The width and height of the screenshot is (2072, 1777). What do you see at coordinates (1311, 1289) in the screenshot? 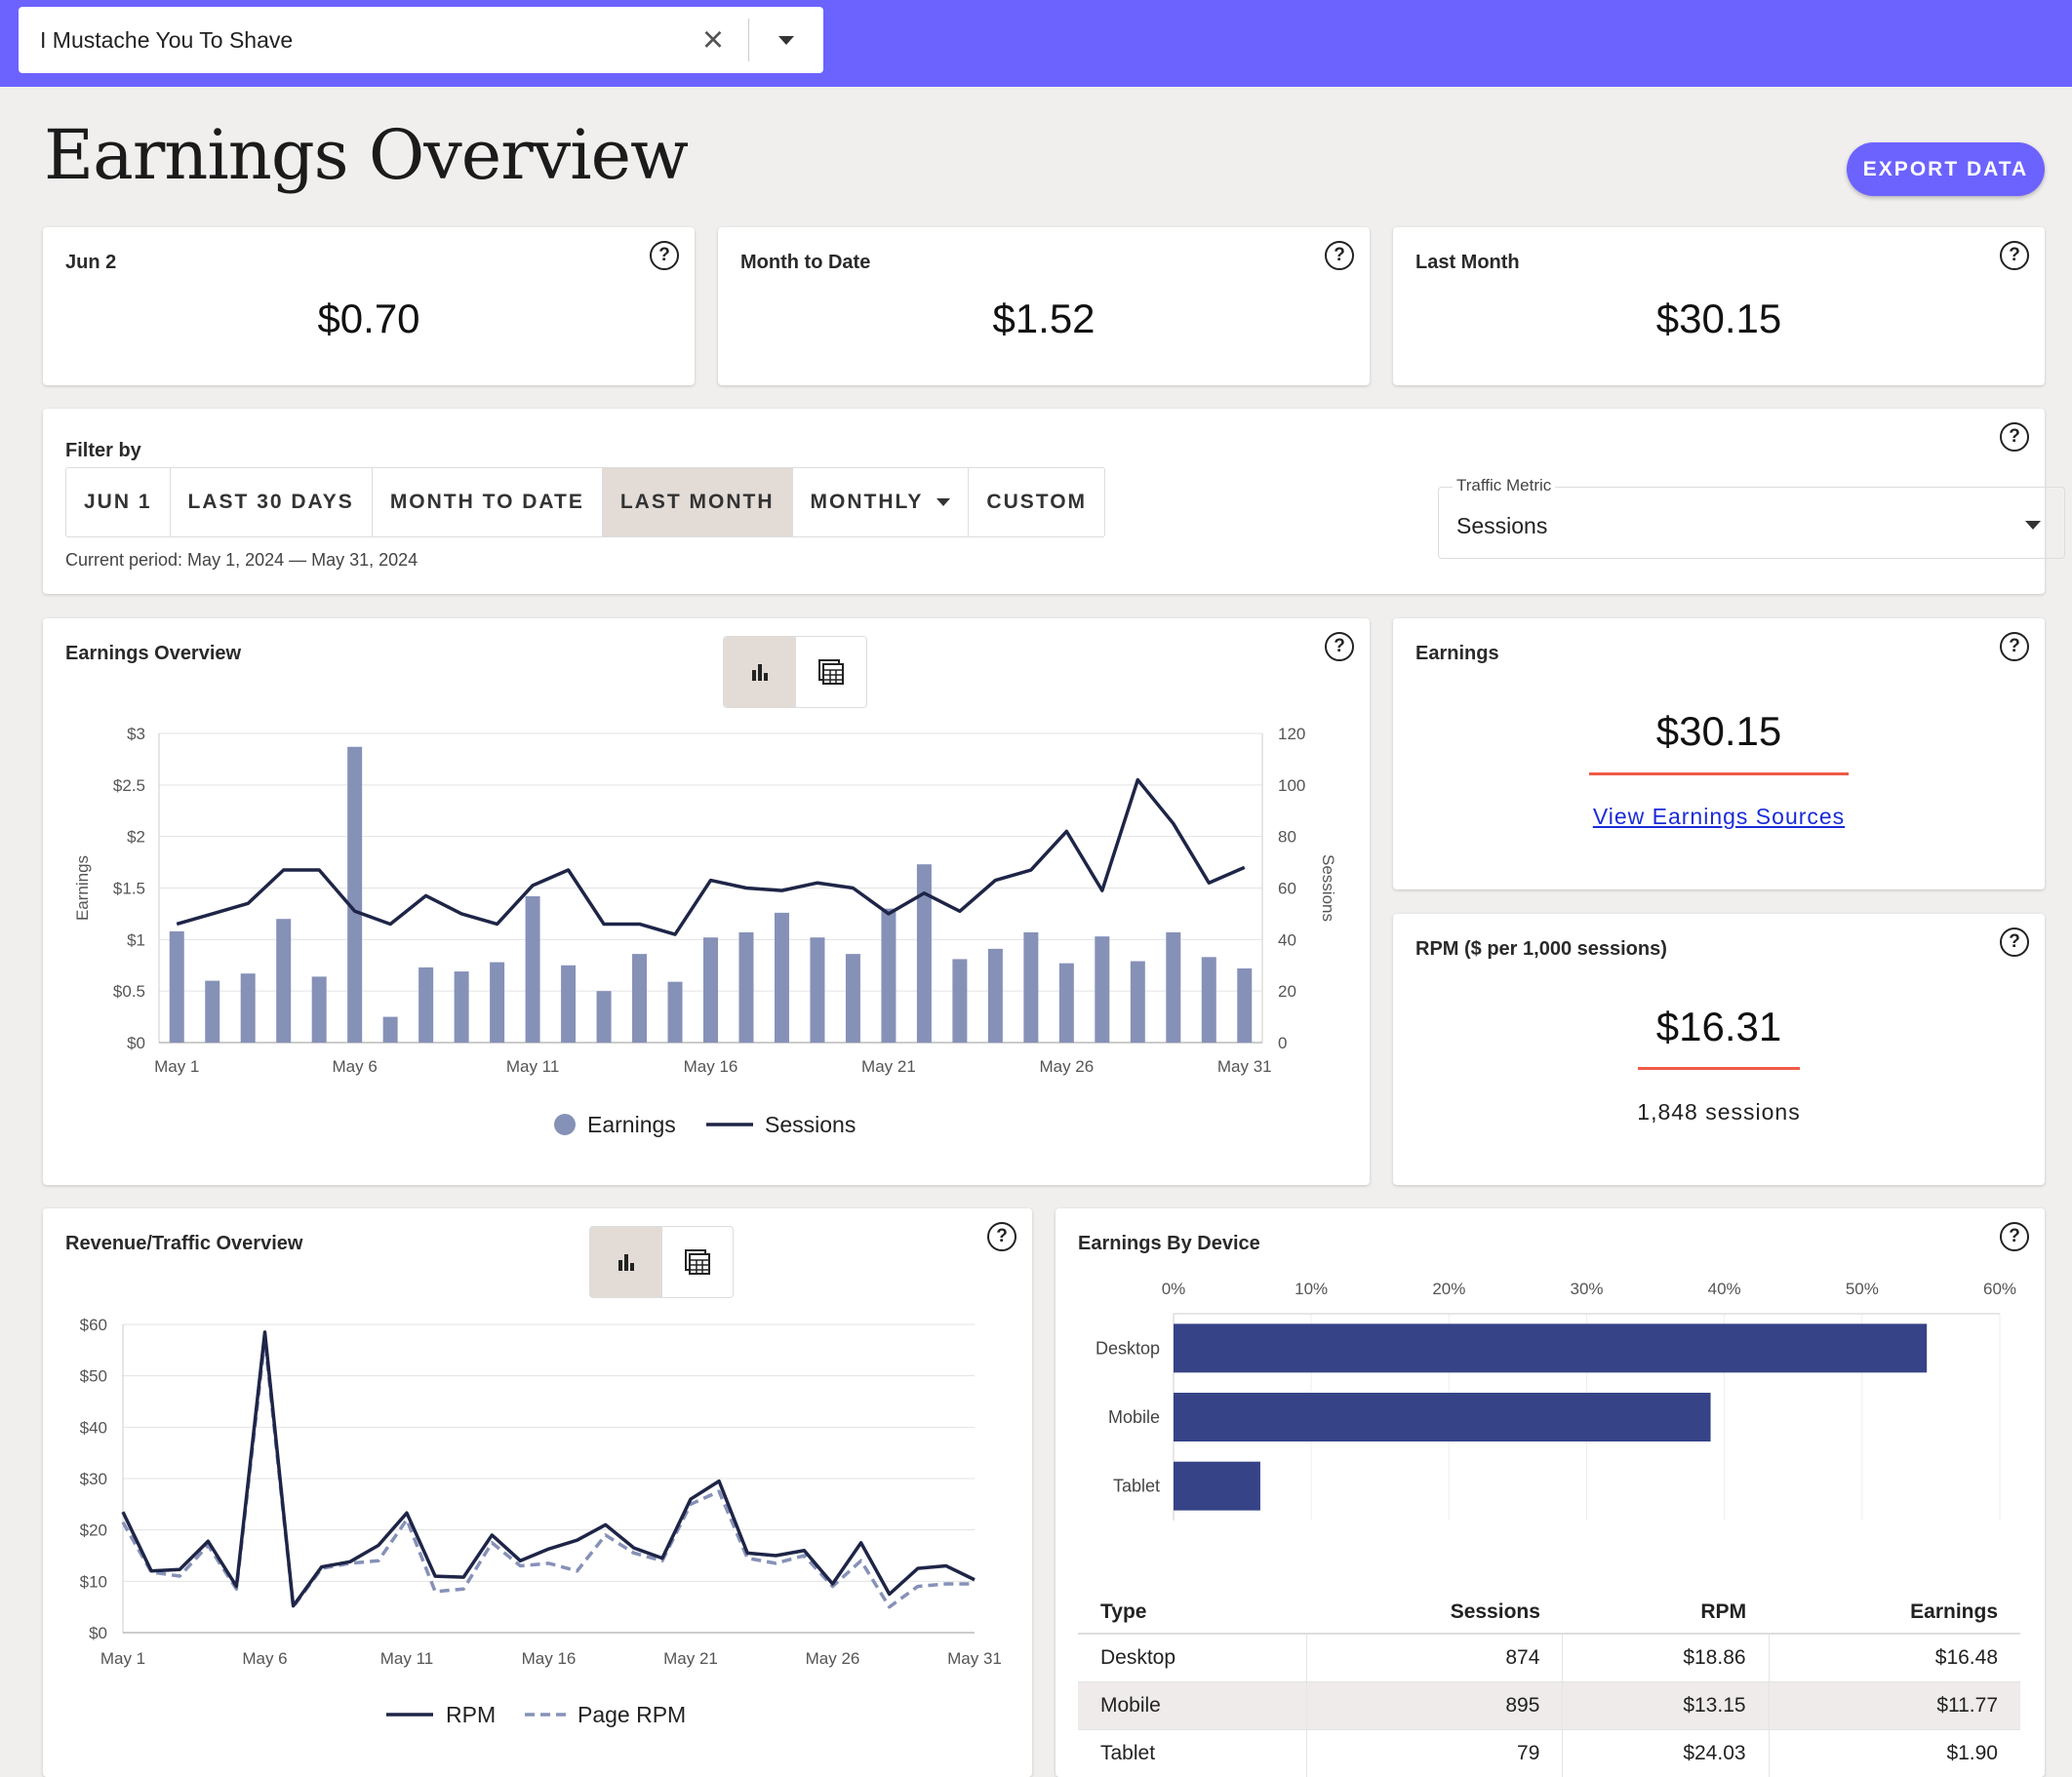
I see `x-tick-label: 10%` at bounding box center [1311, 1289].